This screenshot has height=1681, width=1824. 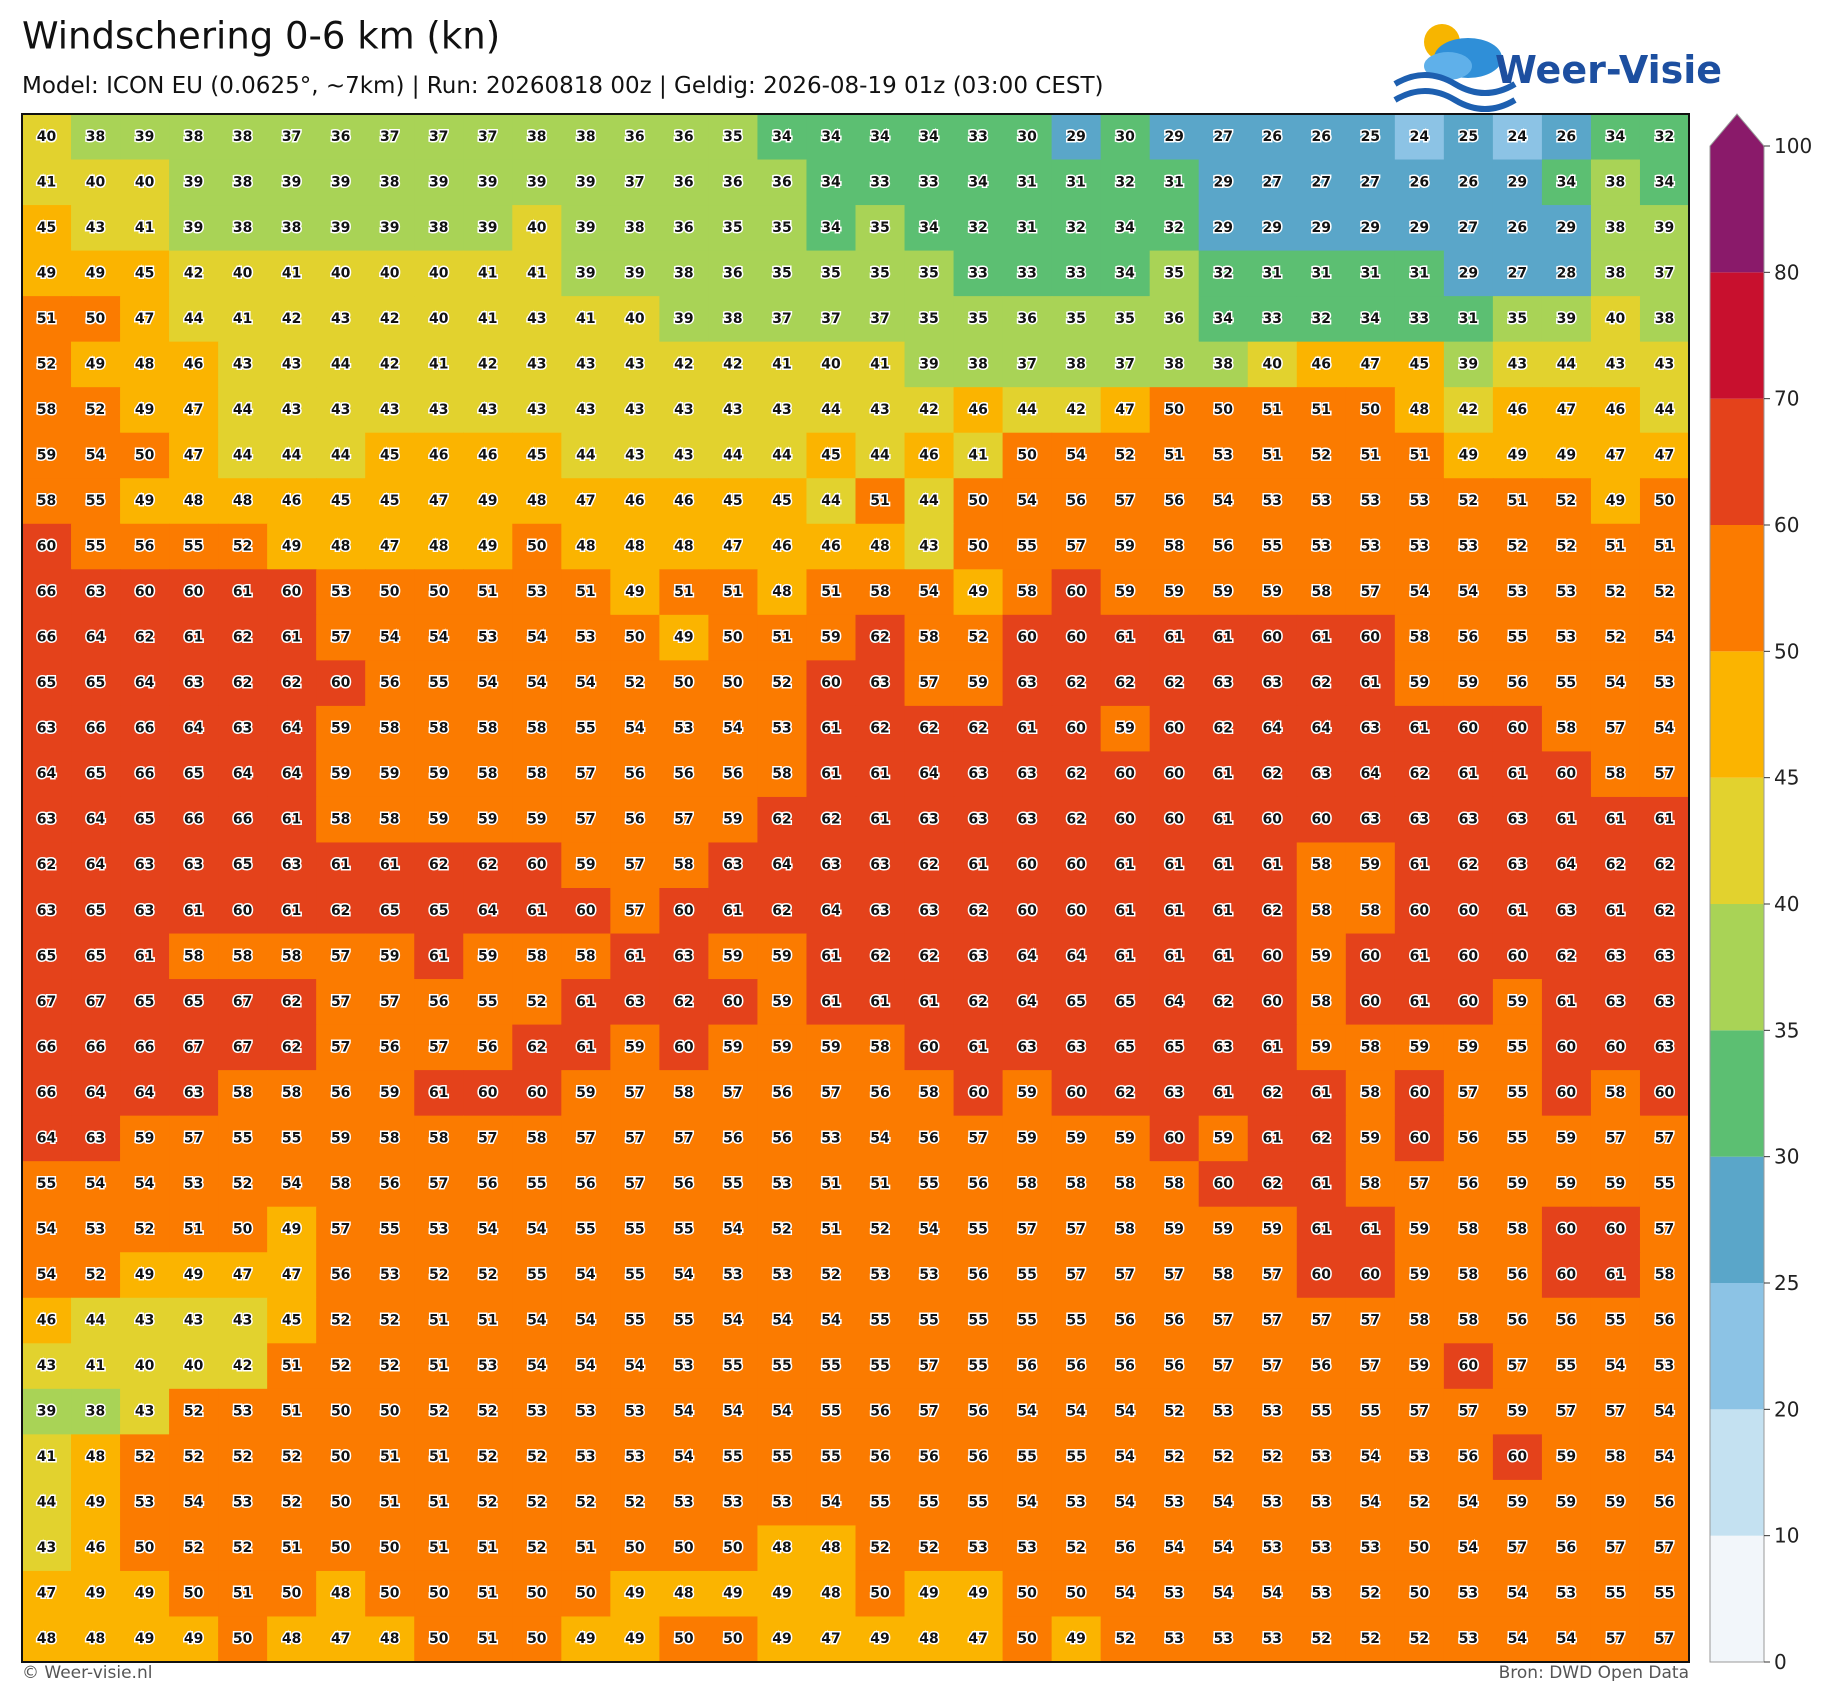 I want to click on cell-value: 28, so click(x=1566, y=273).